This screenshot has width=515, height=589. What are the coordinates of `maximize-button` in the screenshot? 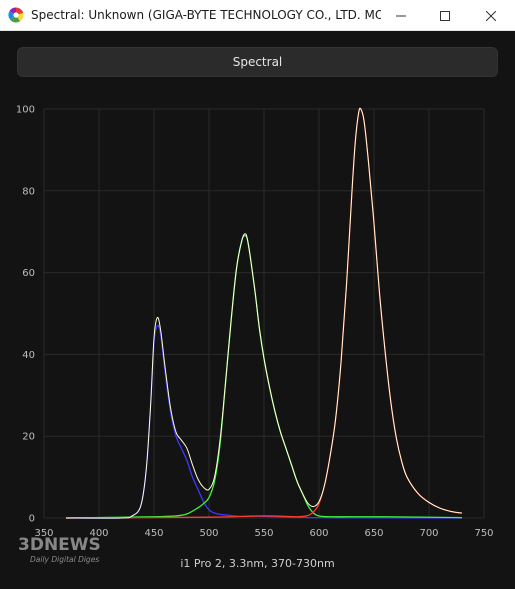 It's located at (445, 15).